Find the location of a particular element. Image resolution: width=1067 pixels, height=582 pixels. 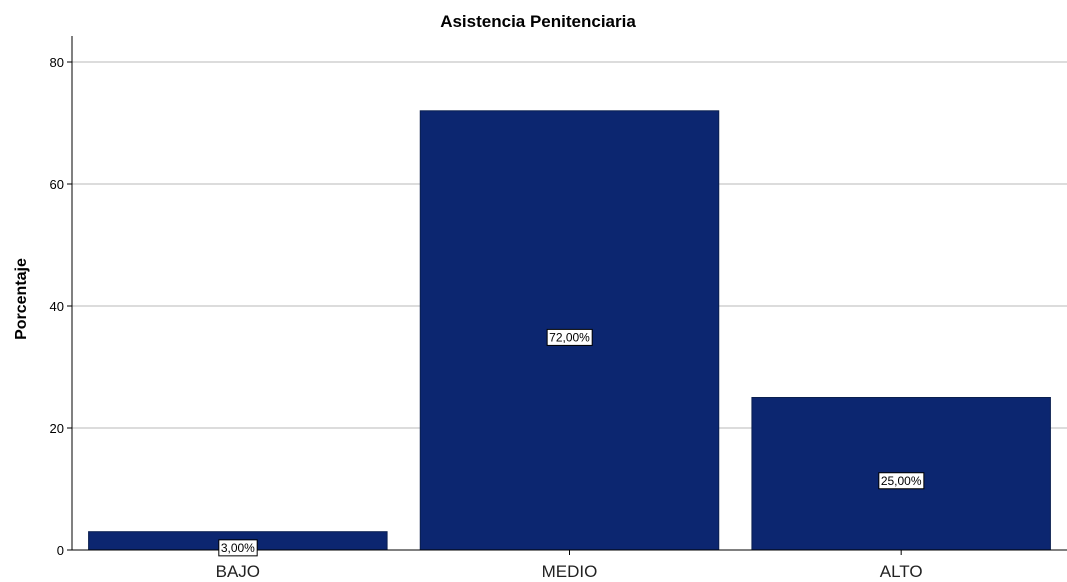

data-label-text: 25,00% is located at coordinates (901, 481).